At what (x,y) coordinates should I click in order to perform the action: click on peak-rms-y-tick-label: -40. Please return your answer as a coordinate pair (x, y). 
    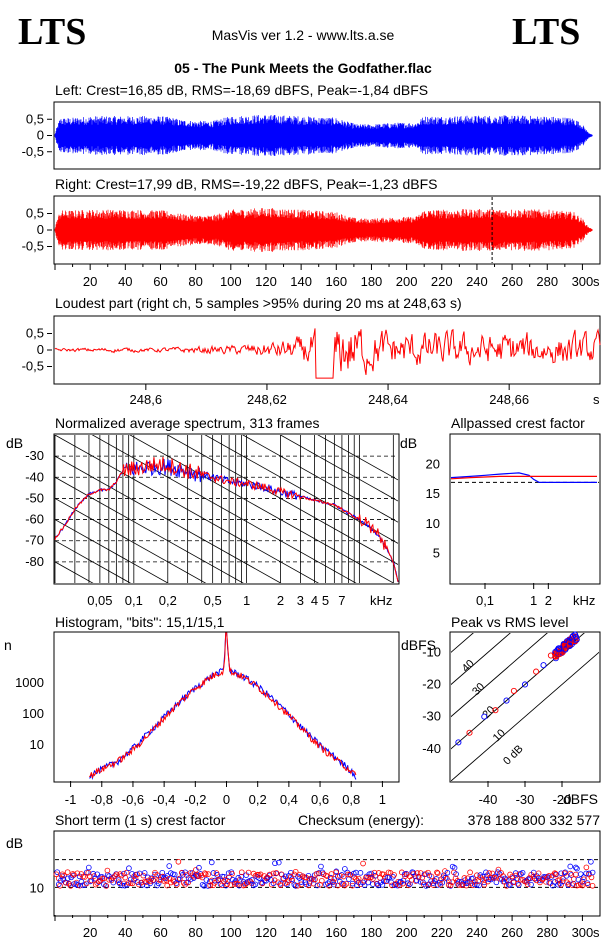
    Looking at the image, I should click on (431, 748).